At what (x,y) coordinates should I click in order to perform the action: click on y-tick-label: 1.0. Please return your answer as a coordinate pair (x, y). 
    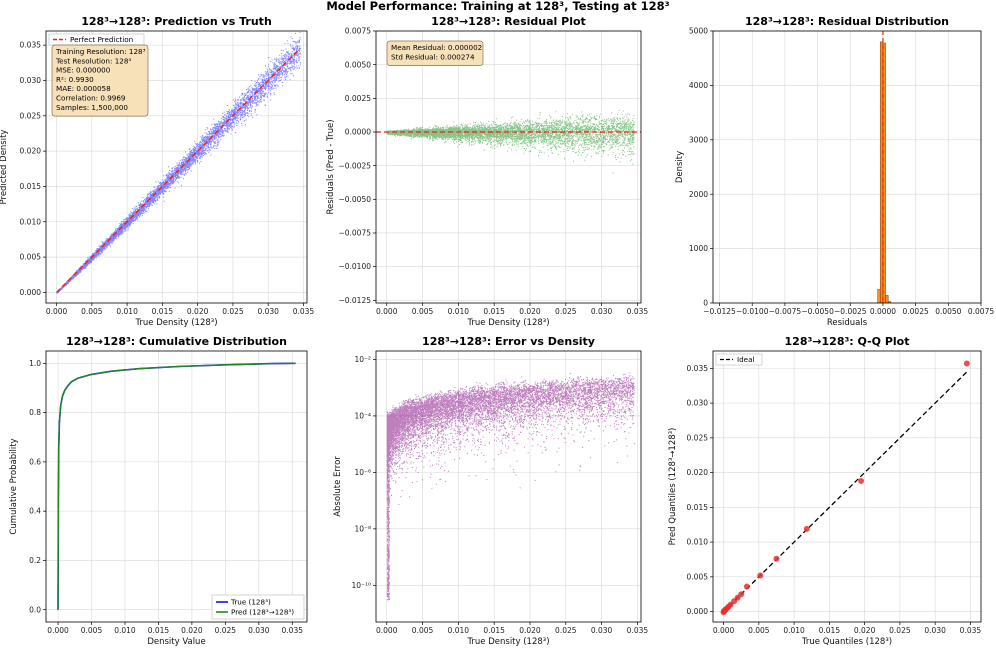
    Looking at the image, I should click on (35, 363).